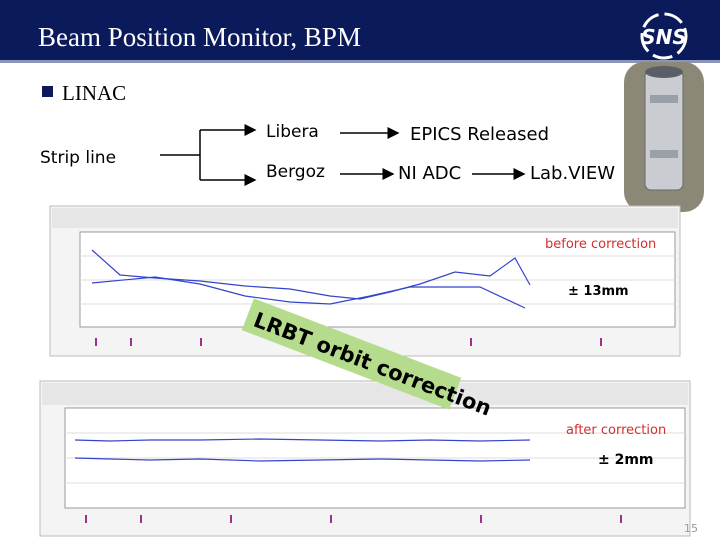 The width and height of the screenshot is (720, 540). Describe the element at coordinates (47, 91) in the screenshot. I see `bullet-square` at that location.